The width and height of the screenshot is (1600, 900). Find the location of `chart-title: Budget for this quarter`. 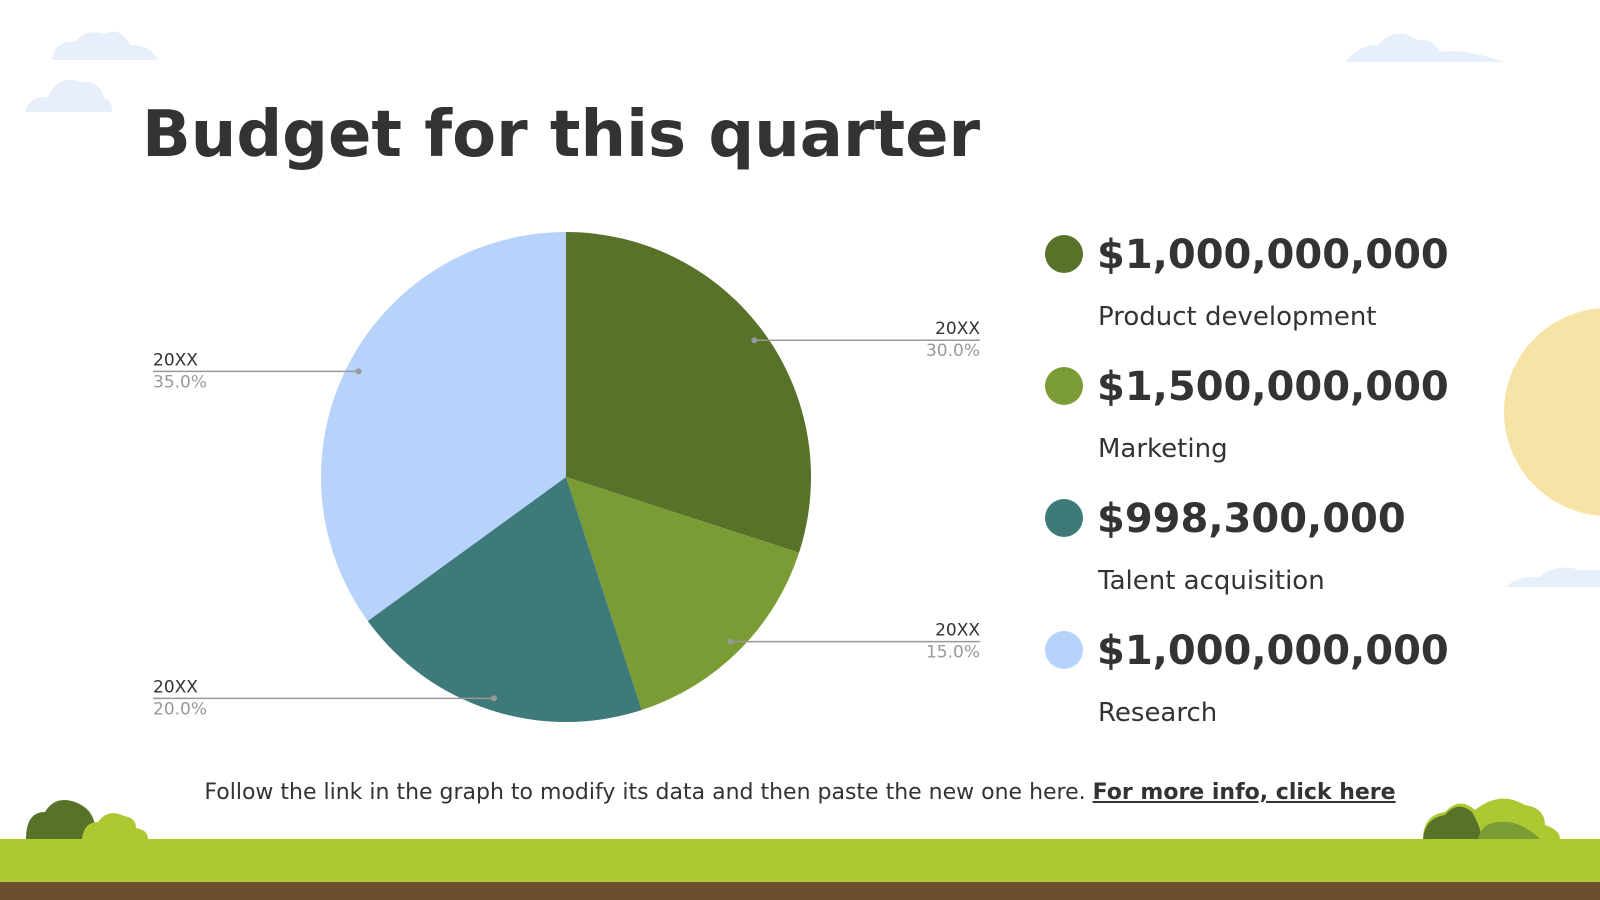

chart-title: Budget for this quarter is located at coordinates (561, 135).